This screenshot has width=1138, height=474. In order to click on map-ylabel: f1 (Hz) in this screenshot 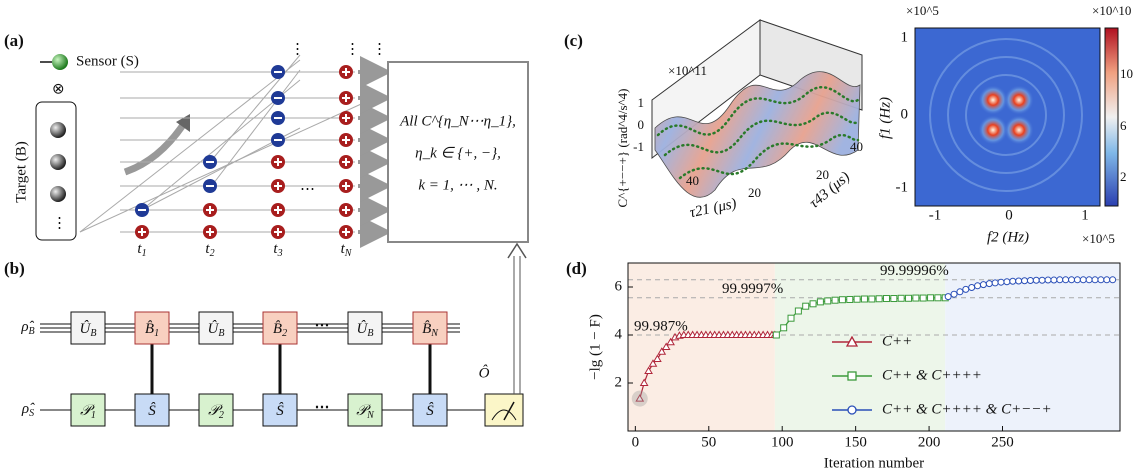, I will do `click(885, 118)`.